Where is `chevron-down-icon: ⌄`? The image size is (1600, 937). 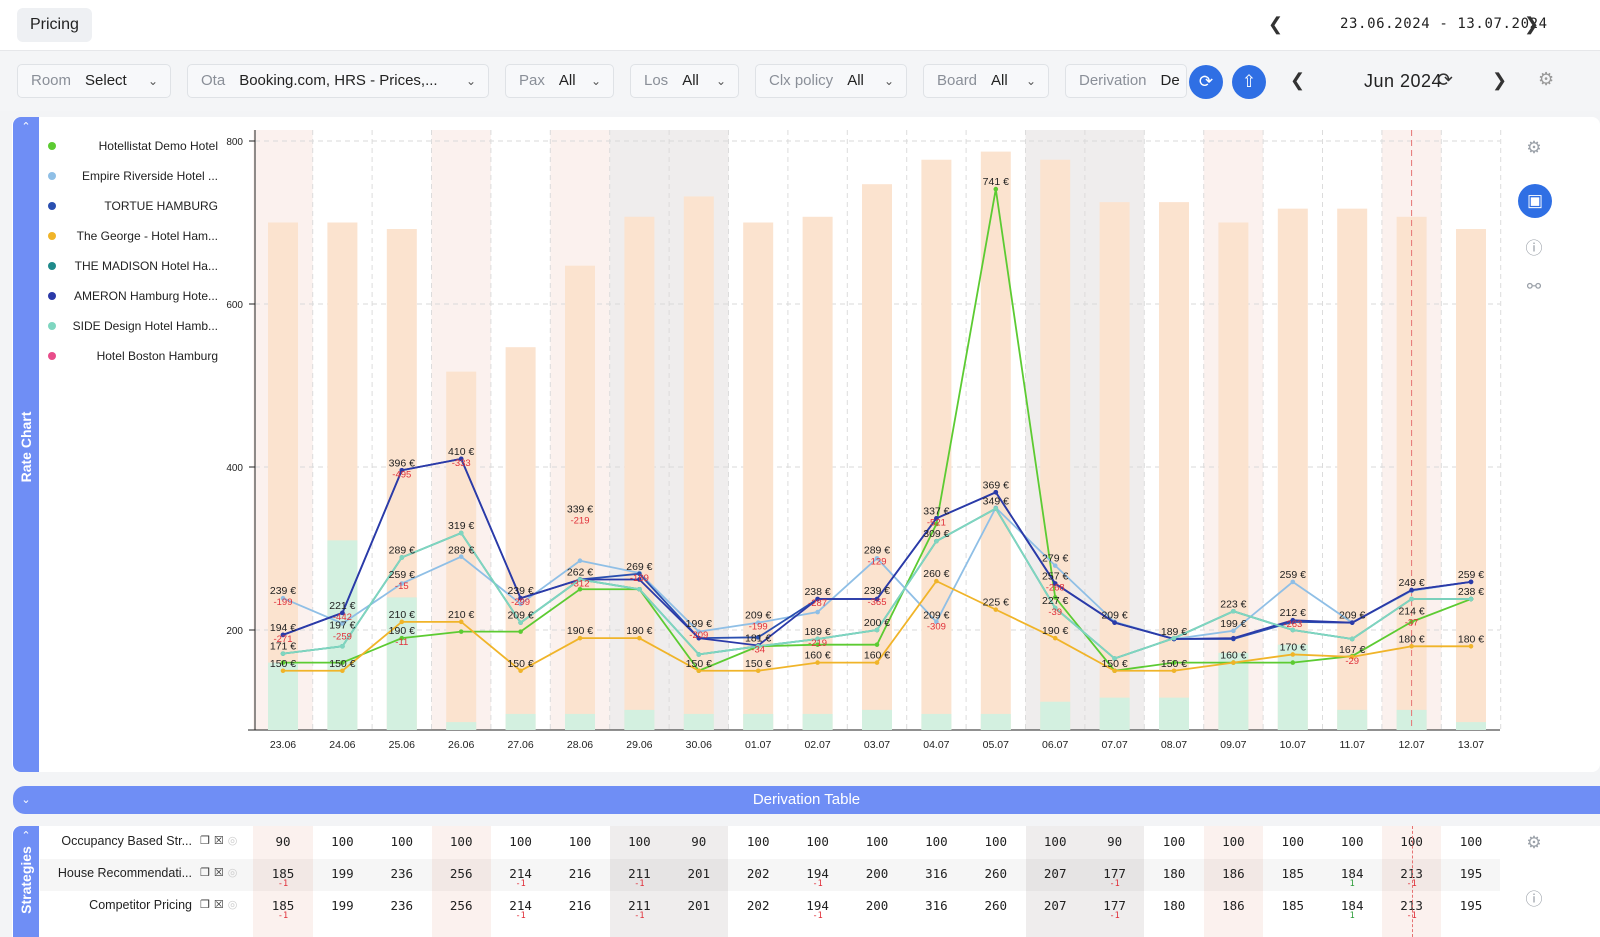
chevron-down-icon: ⌄ is located at coordinates (26, 800).